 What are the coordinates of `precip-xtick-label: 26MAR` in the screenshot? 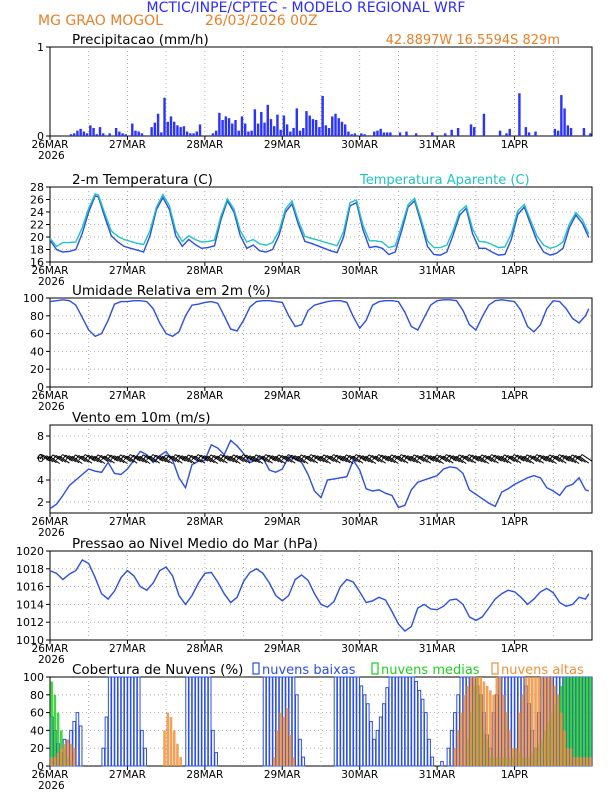 It's located at (50, 145).